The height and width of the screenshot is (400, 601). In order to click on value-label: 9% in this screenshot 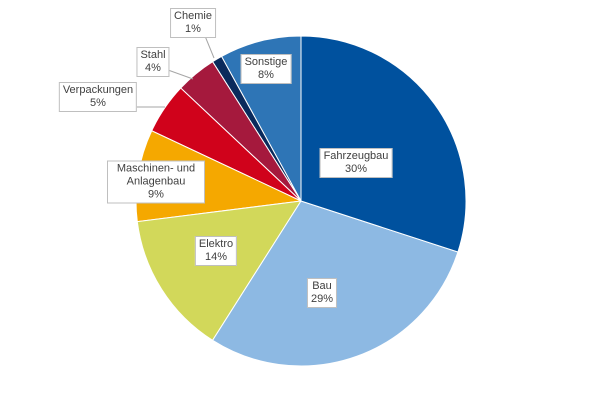, I will do `click(156, 194)`.